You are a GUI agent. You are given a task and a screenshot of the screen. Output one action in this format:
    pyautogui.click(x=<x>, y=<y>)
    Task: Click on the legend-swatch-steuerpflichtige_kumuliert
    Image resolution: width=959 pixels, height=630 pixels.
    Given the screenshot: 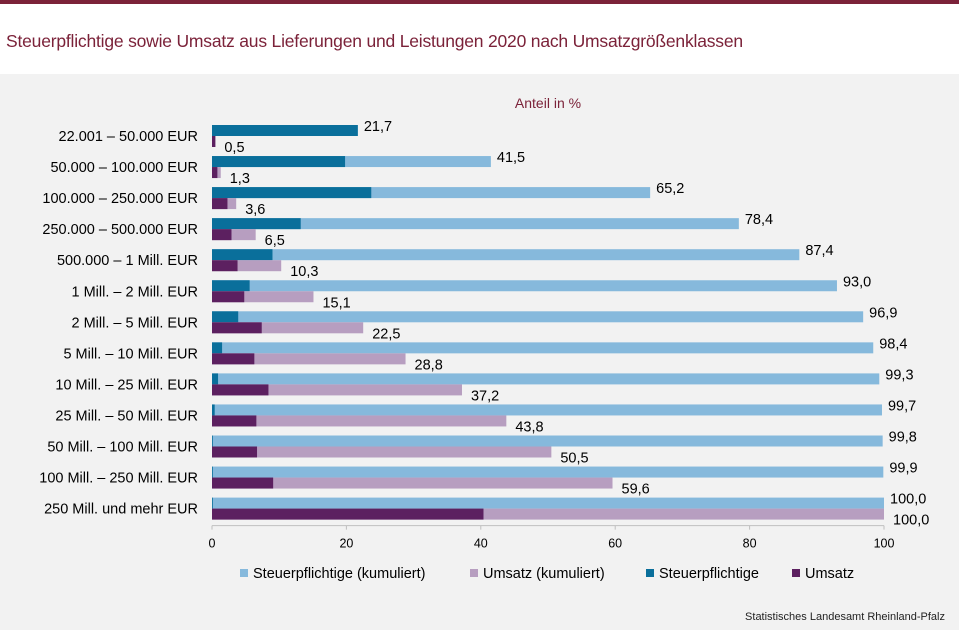 What is the action you would take?
    pyautogui.click(x=244, y=573)
    